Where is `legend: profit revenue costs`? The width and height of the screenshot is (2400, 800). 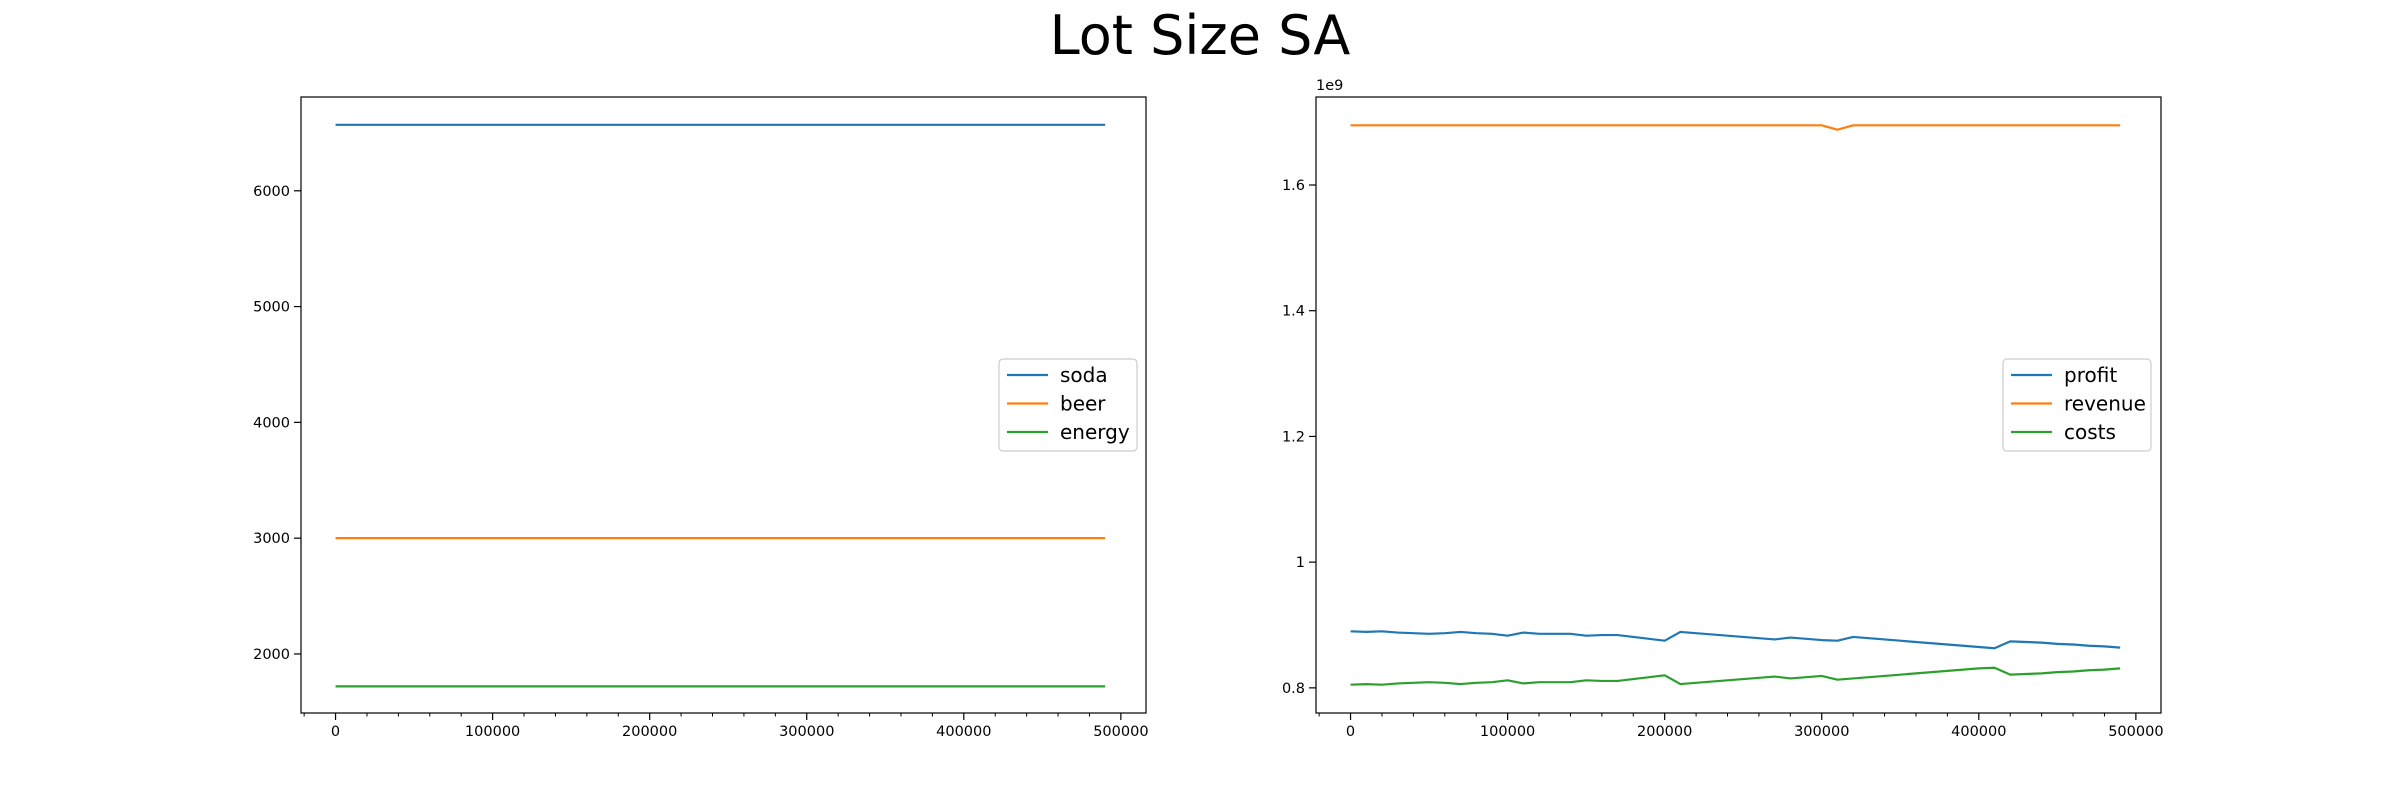
legend: profit revenue costs is located at coordinates (2077, 405).